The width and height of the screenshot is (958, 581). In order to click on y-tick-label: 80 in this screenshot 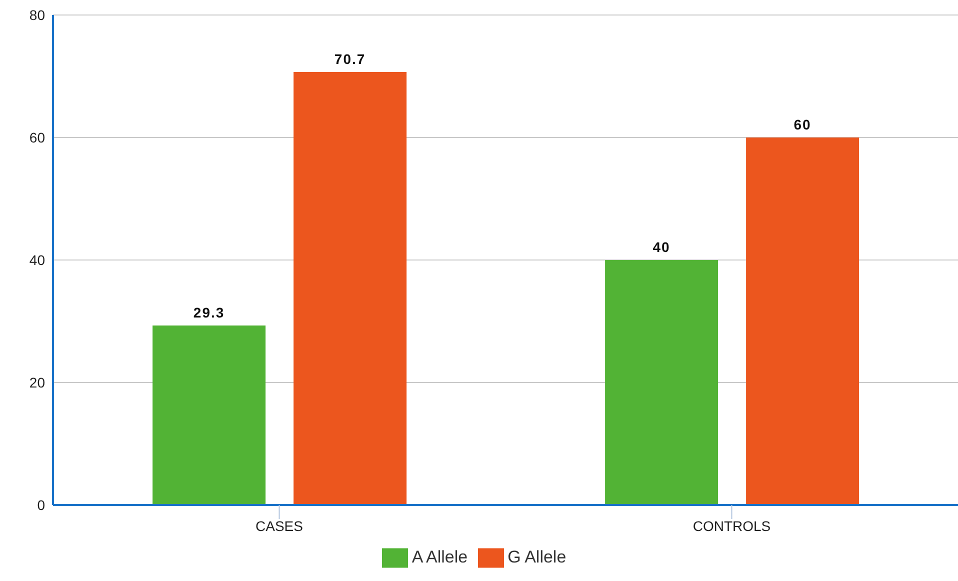, I will do `click(37, 14)`.